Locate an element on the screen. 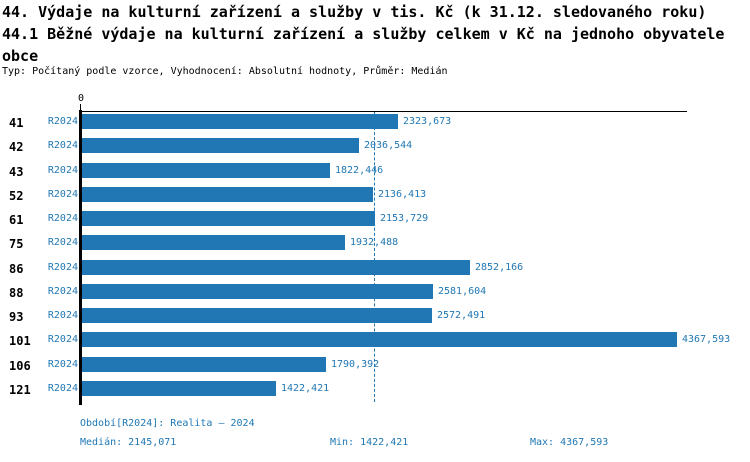  value-label: 2153,729 is located at coordinates (404, 218).